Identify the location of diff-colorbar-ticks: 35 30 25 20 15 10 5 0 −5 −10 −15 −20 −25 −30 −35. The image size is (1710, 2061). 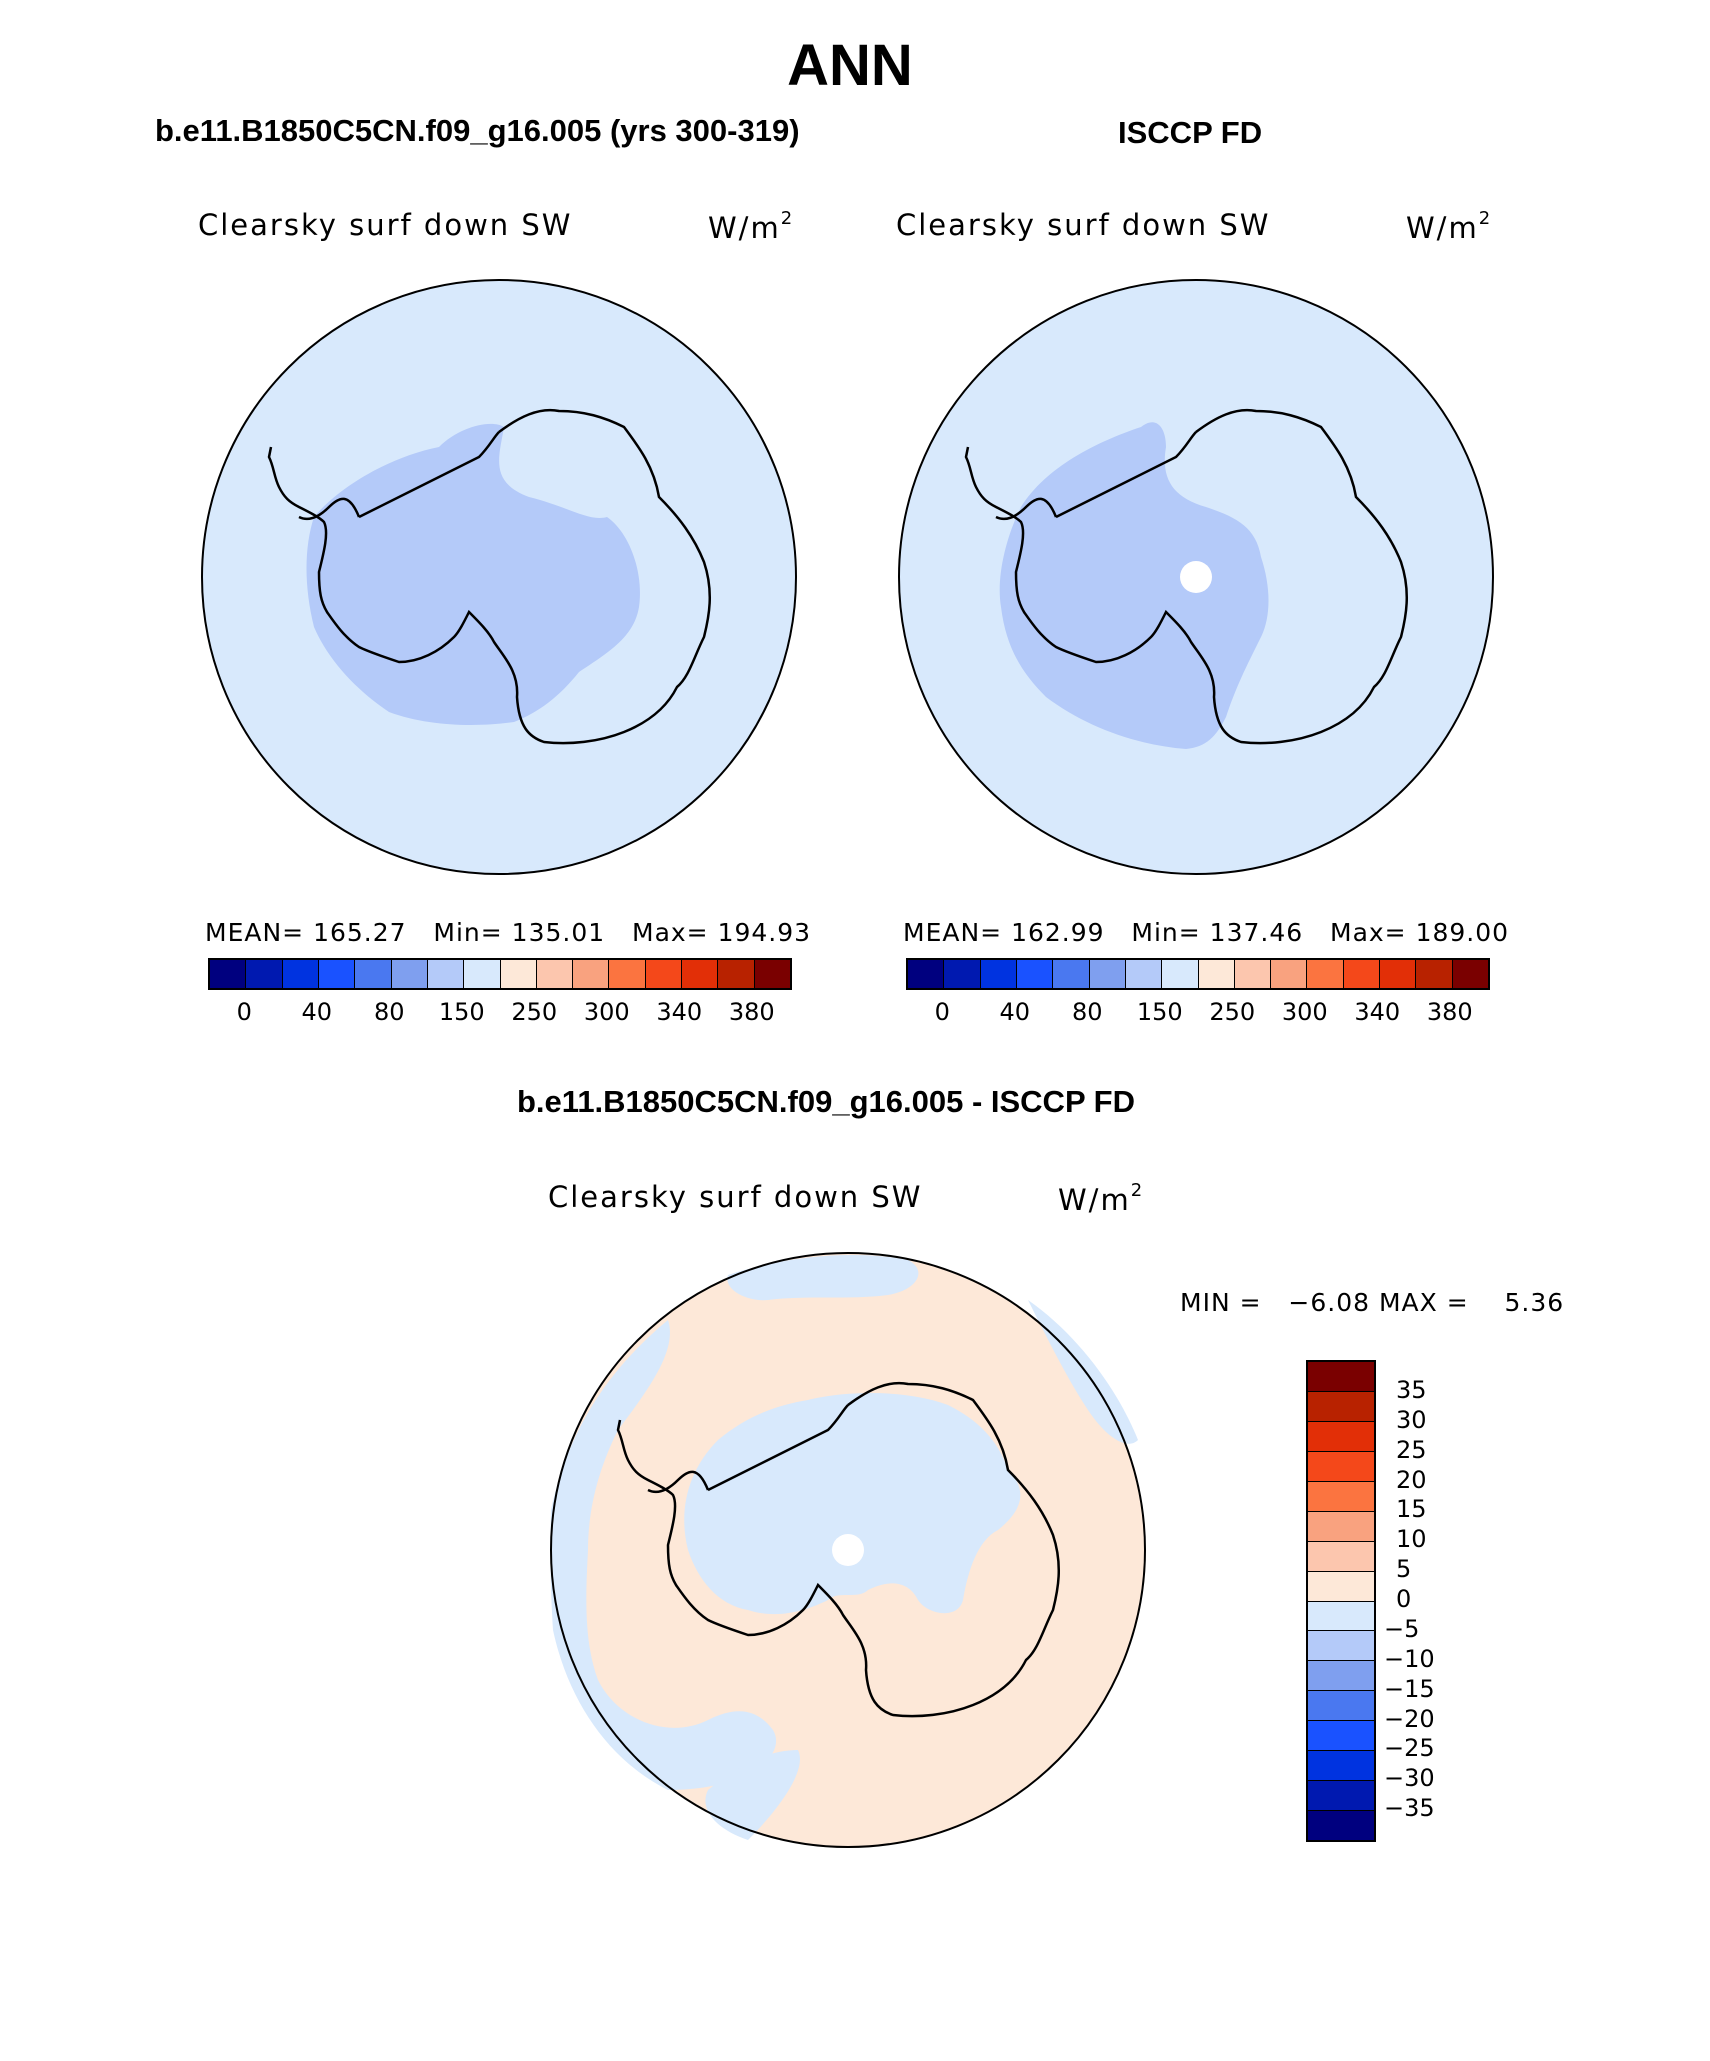
(1424, 1599).